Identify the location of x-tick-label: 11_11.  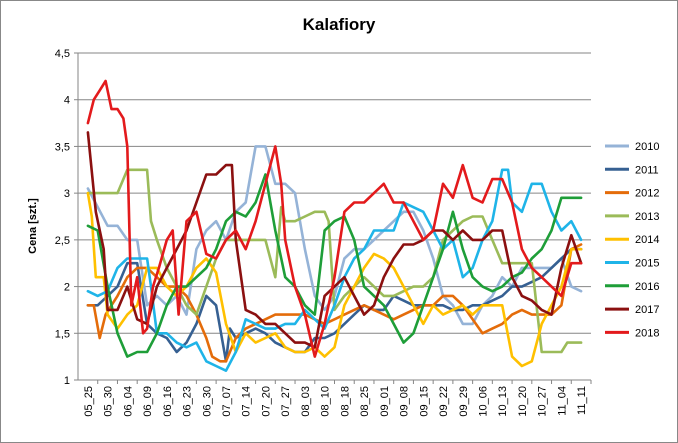
(582, 400).